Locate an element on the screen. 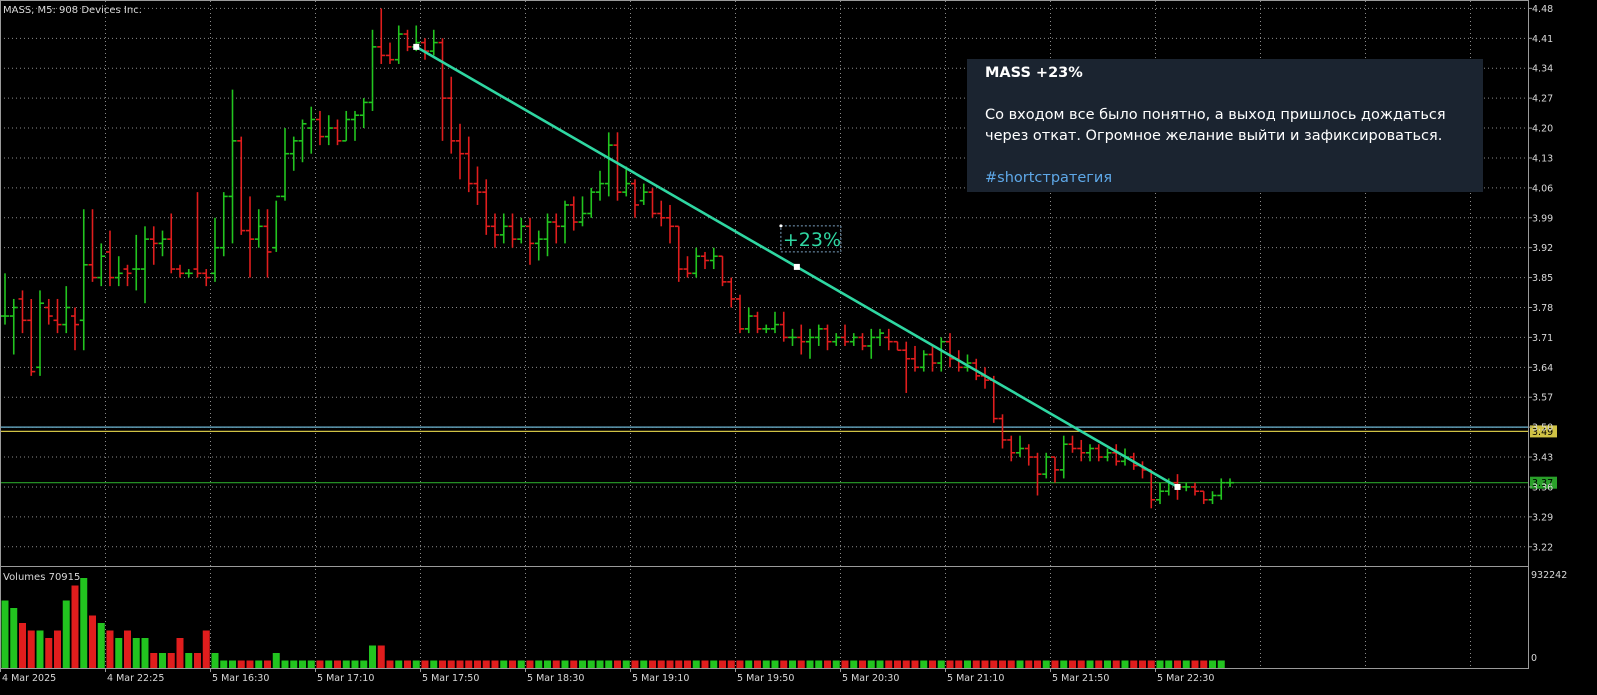 Image resolution: width=1597 pixels, height=695 pixels. price-axis-label: 4.34 is located at coordinates (1542, 69).